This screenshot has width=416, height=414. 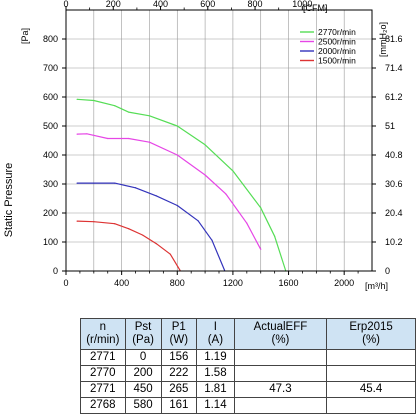 What do you see at coordinates (390, 126) in the screenshot?
I see `y2-tick-label: 51` at bounding box center [390, 126].